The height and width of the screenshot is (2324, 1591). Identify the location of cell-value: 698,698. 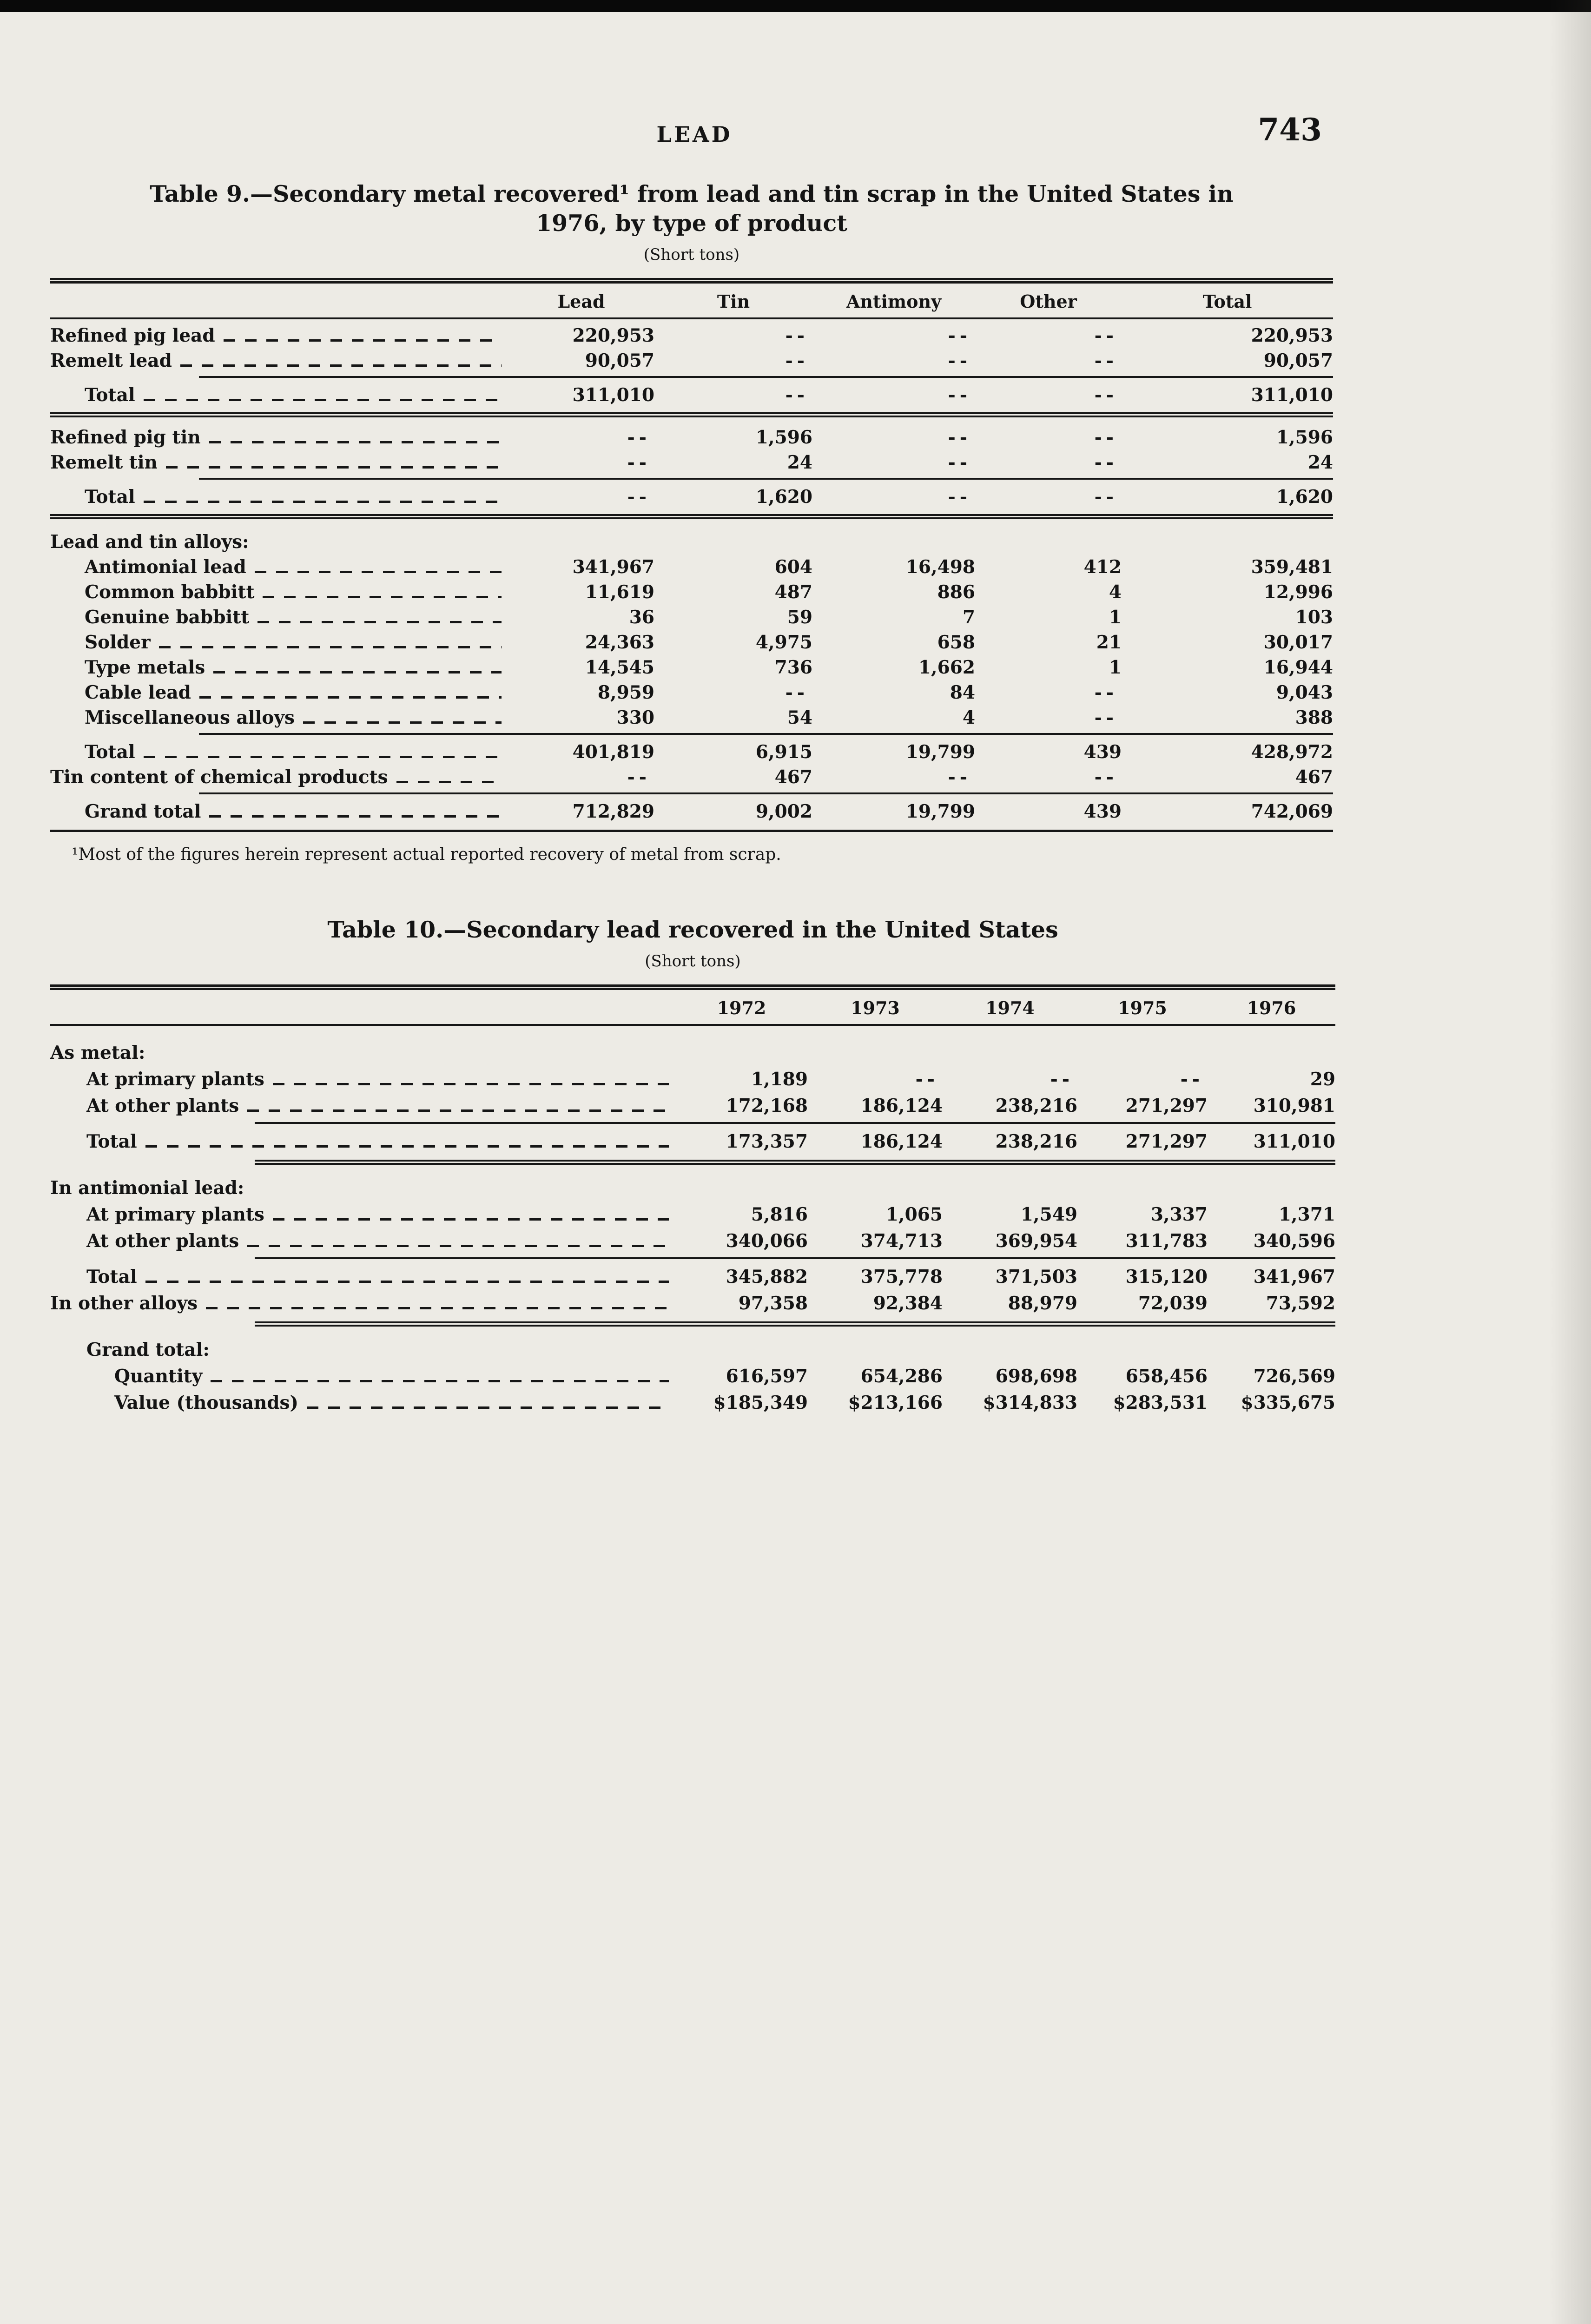
(1036, 1376).